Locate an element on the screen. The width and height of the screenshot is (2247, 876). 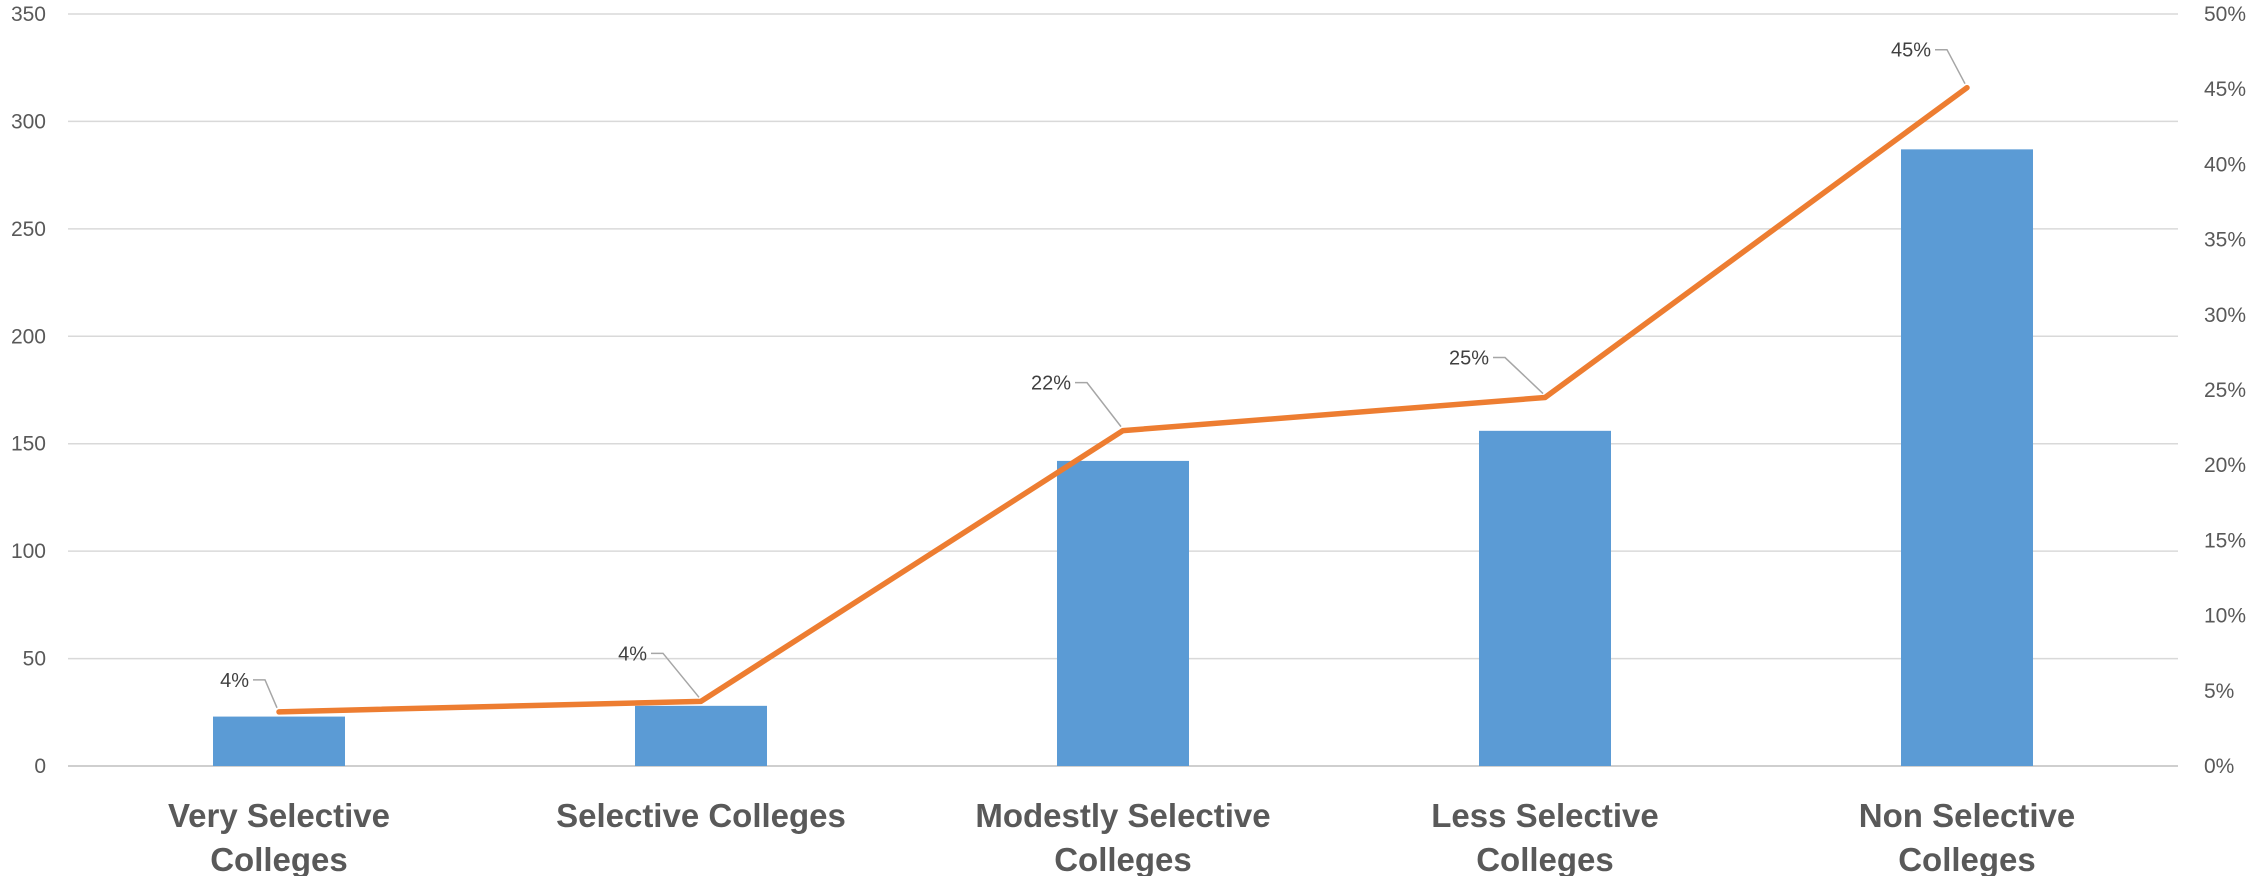
right-tick-label: 10% is located at coordinates (2225, 616).